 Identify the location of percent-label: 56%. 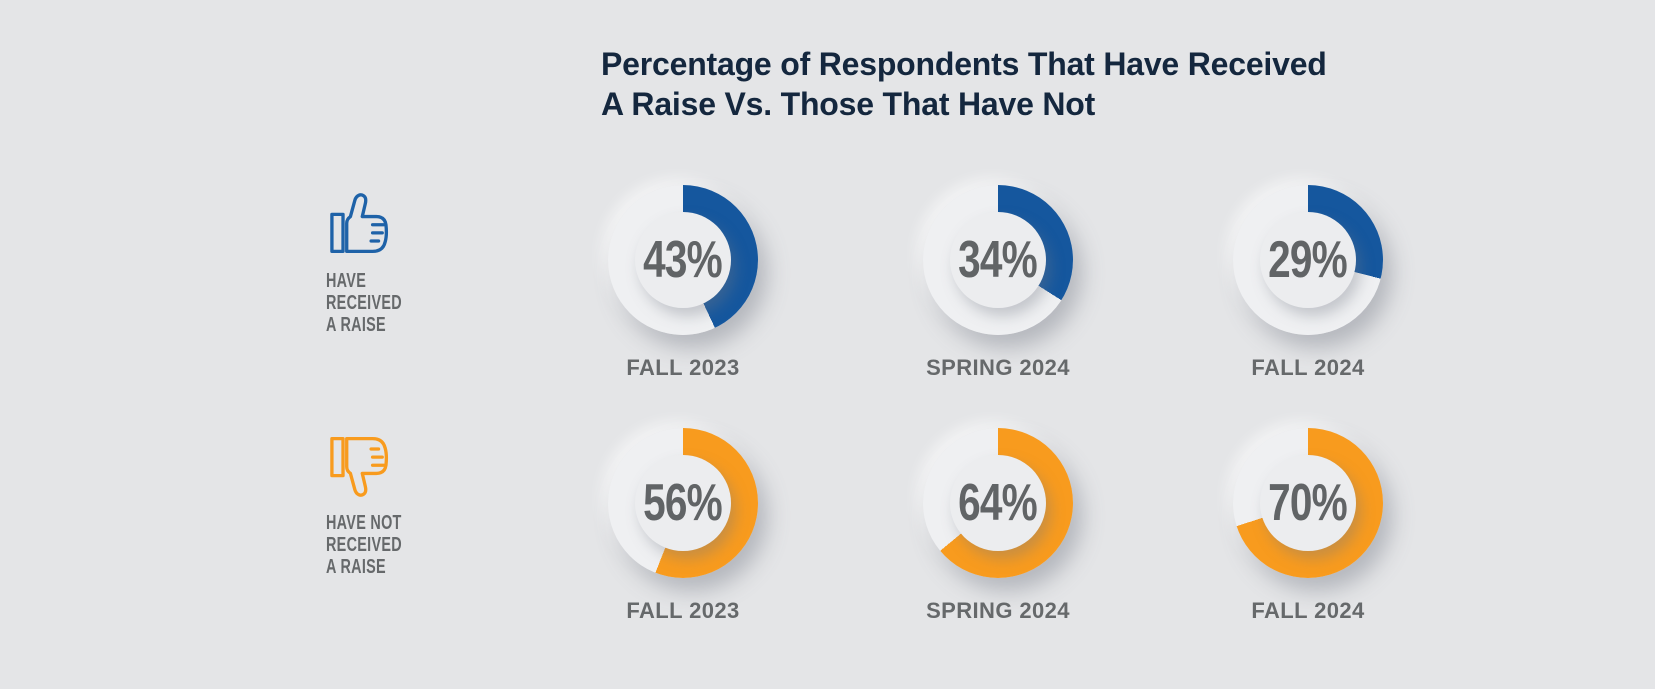
(683, 503).